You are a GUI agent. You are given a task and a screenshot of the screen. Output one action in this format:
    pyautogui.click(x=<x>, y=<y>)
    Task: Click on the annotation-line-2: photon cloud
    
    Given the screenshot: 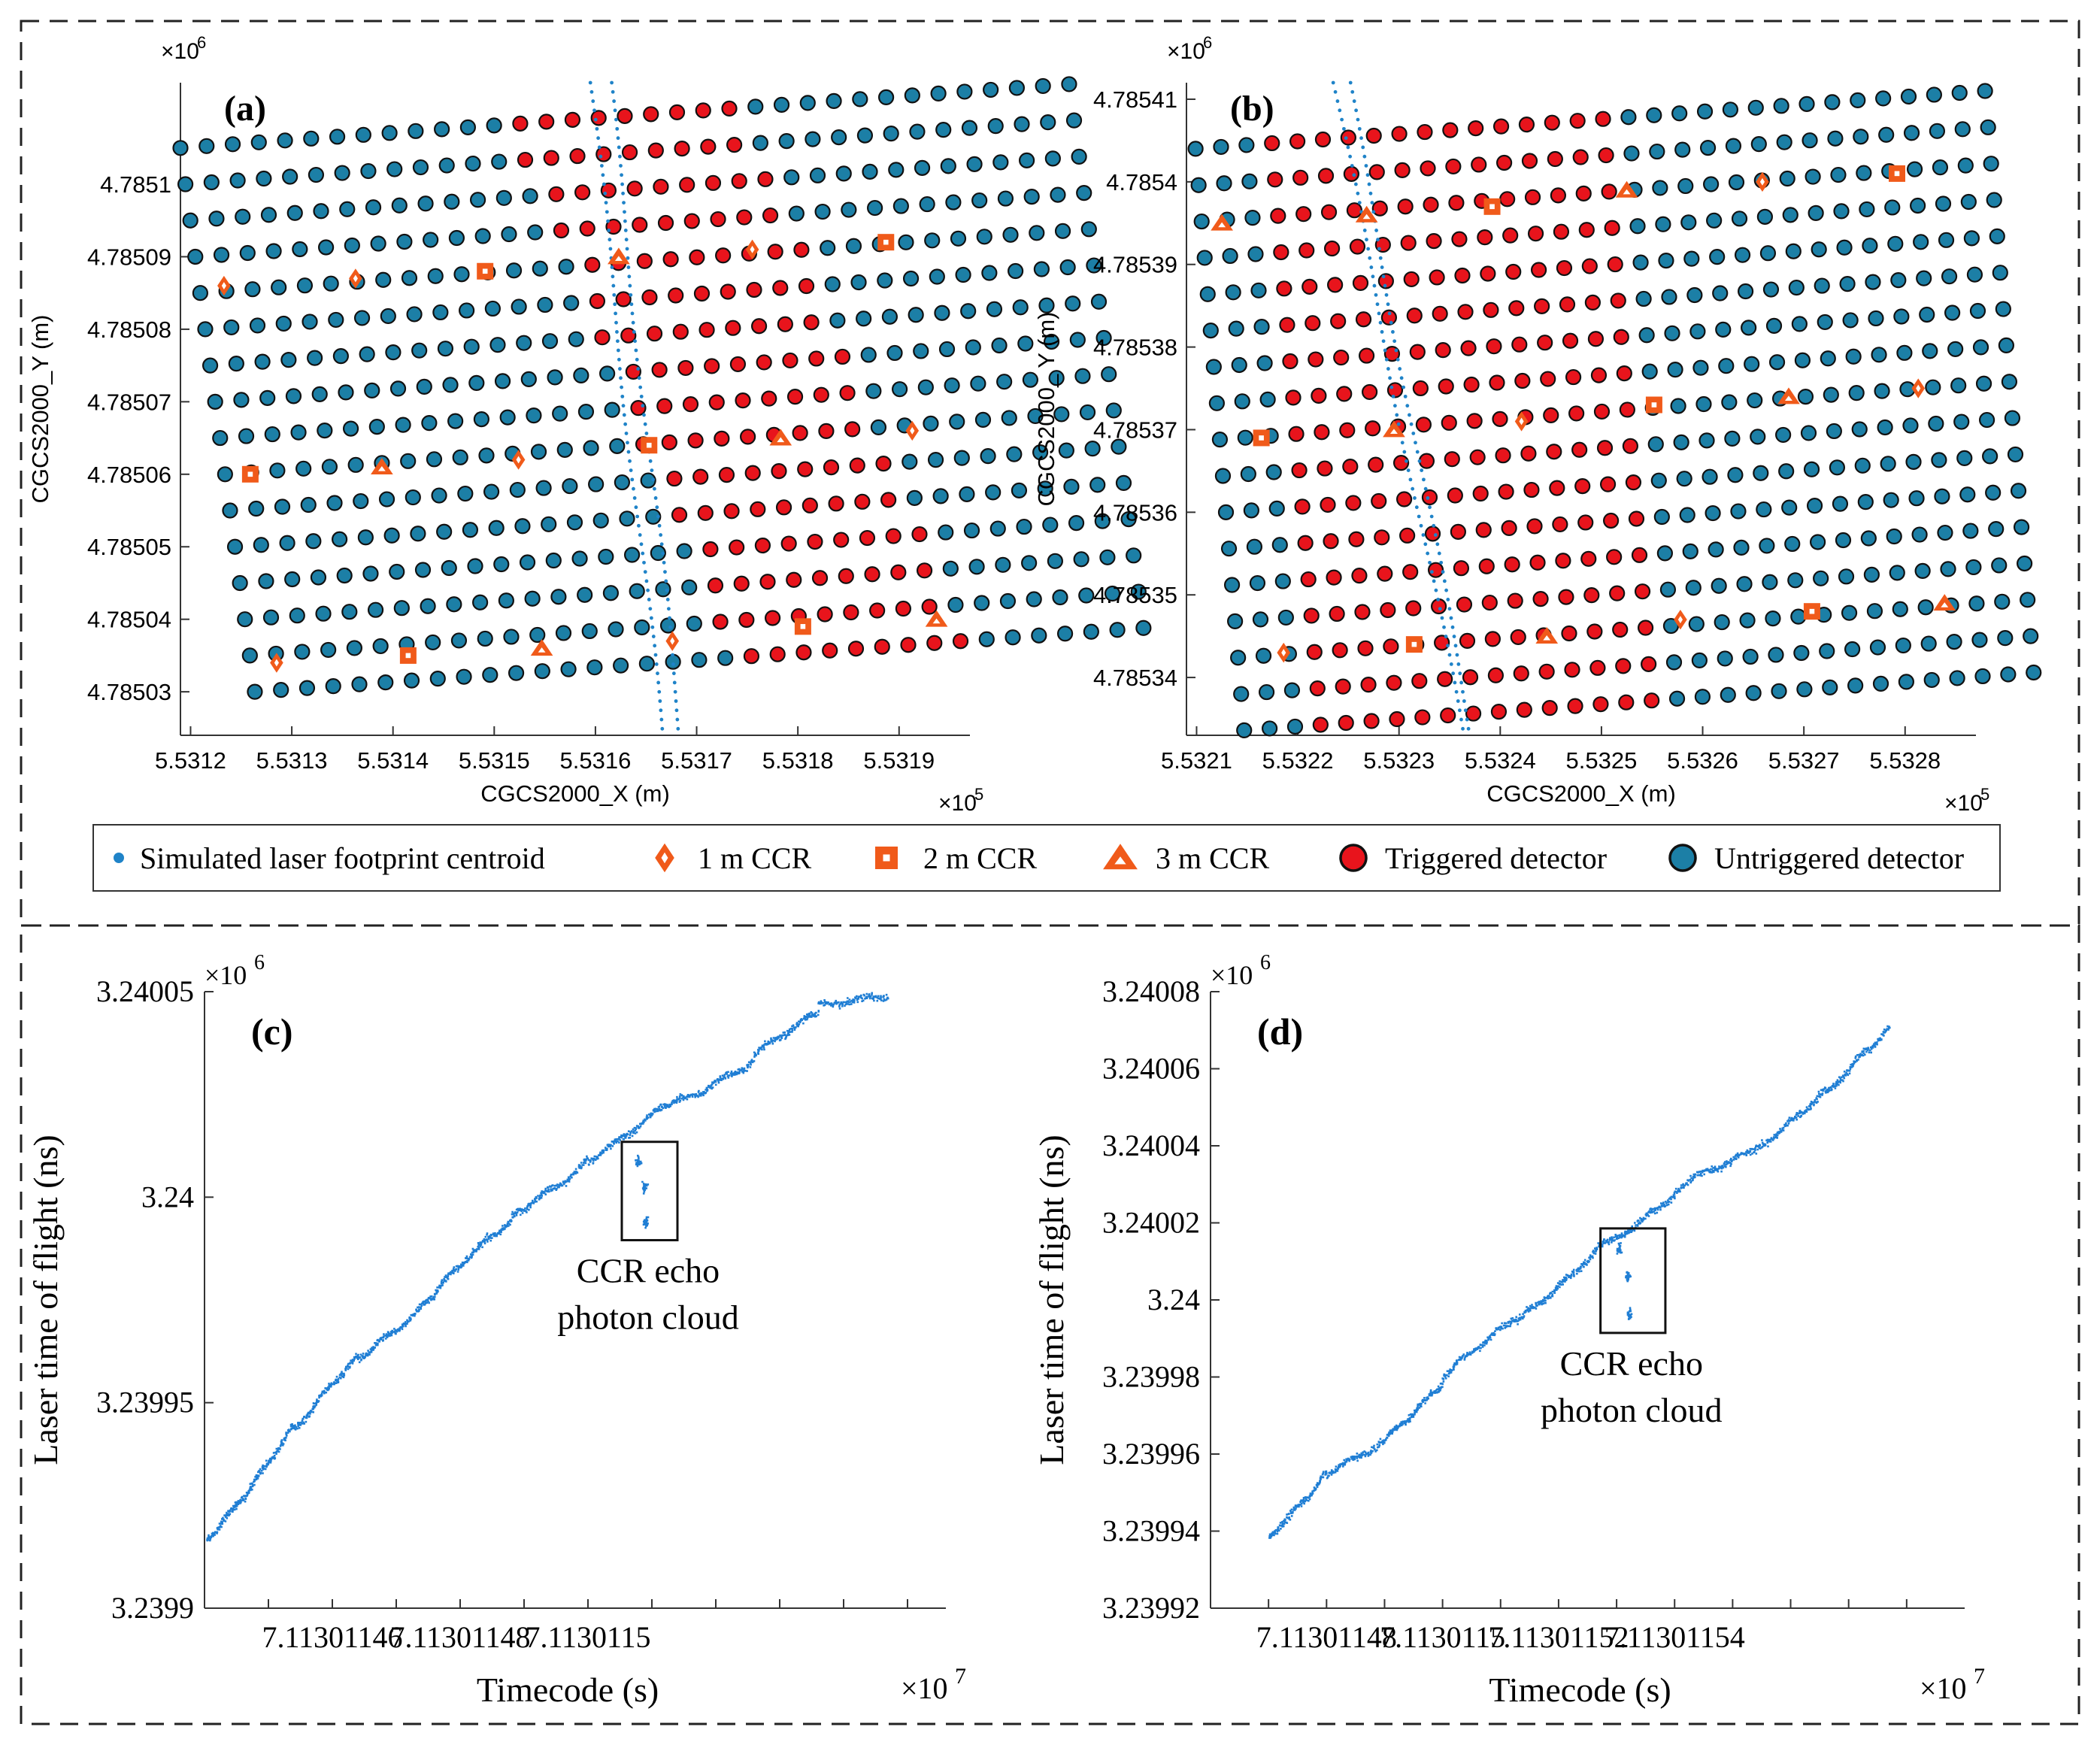 What is the action you would take?
    pyautogui.click(x=647, y=1317)
    